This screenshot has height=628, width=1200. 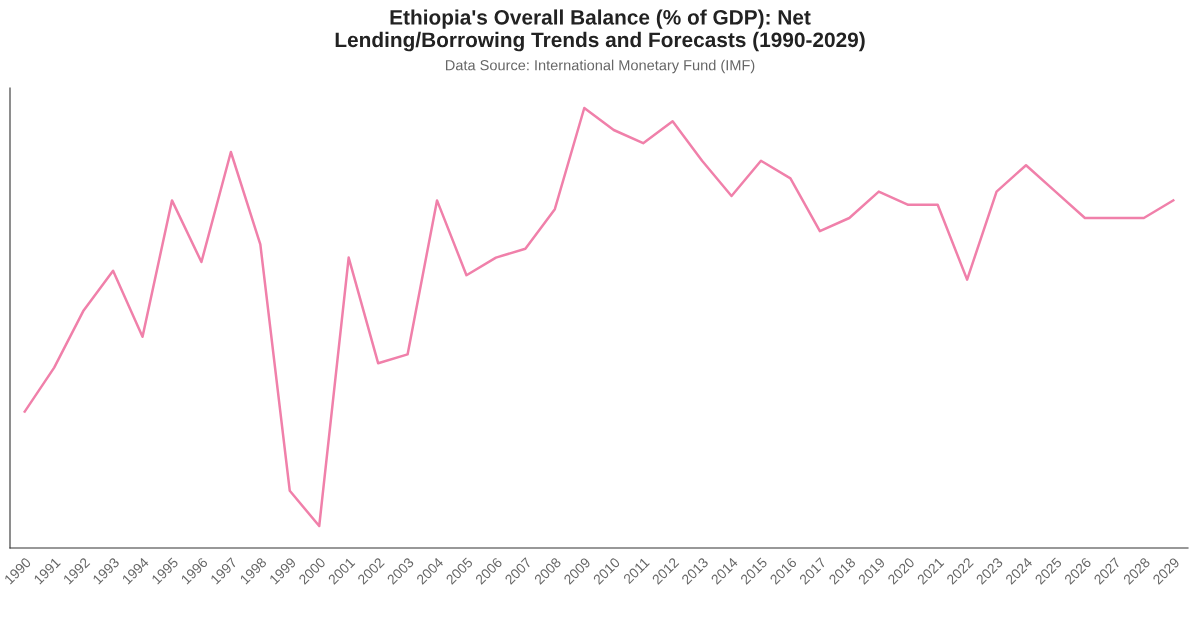 What do you see at coordinates (600, 30) in the screenshot?
I see `chart-title: Ethiopia's Overall Balance (% of GDP): Net Lending/Borrowing Trends and Forecasts (1990-2029)` at bounding box center [600, 30].